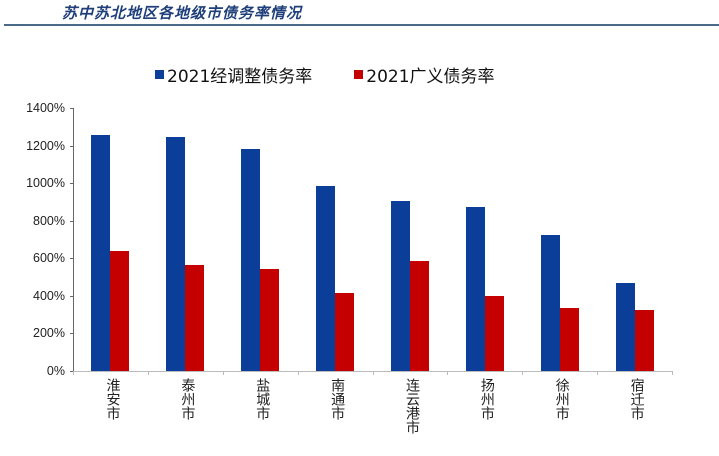 The image size is (719, 456). Describe the element at coordinates (73, 239) in the screenshot. I see `y-axis-line` at that location.